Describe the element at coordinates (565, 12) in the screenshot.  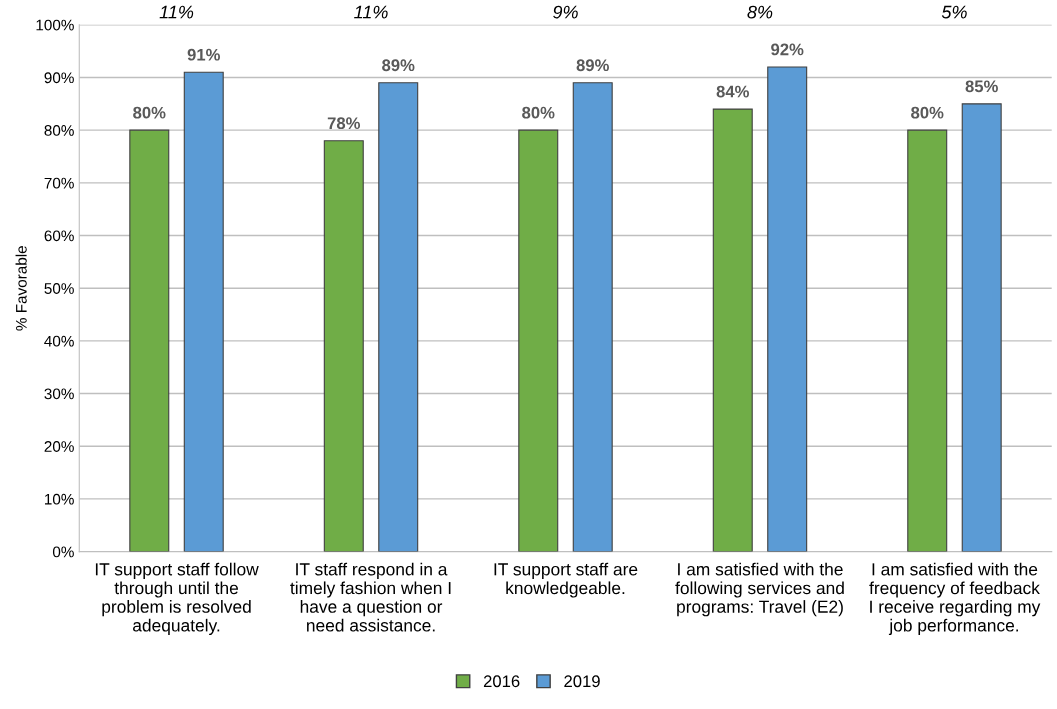
I see `text: 9%` at that location.